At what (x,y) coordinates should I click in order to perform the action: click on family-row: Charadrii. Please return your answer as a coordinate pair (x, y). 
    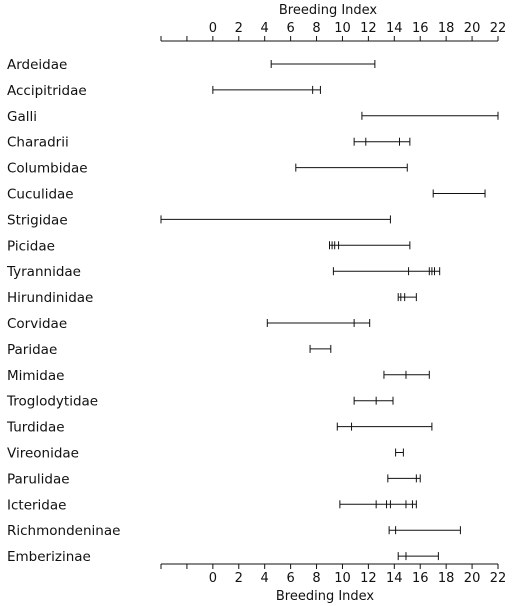
    Looking at the image, I should click on (209, 143).